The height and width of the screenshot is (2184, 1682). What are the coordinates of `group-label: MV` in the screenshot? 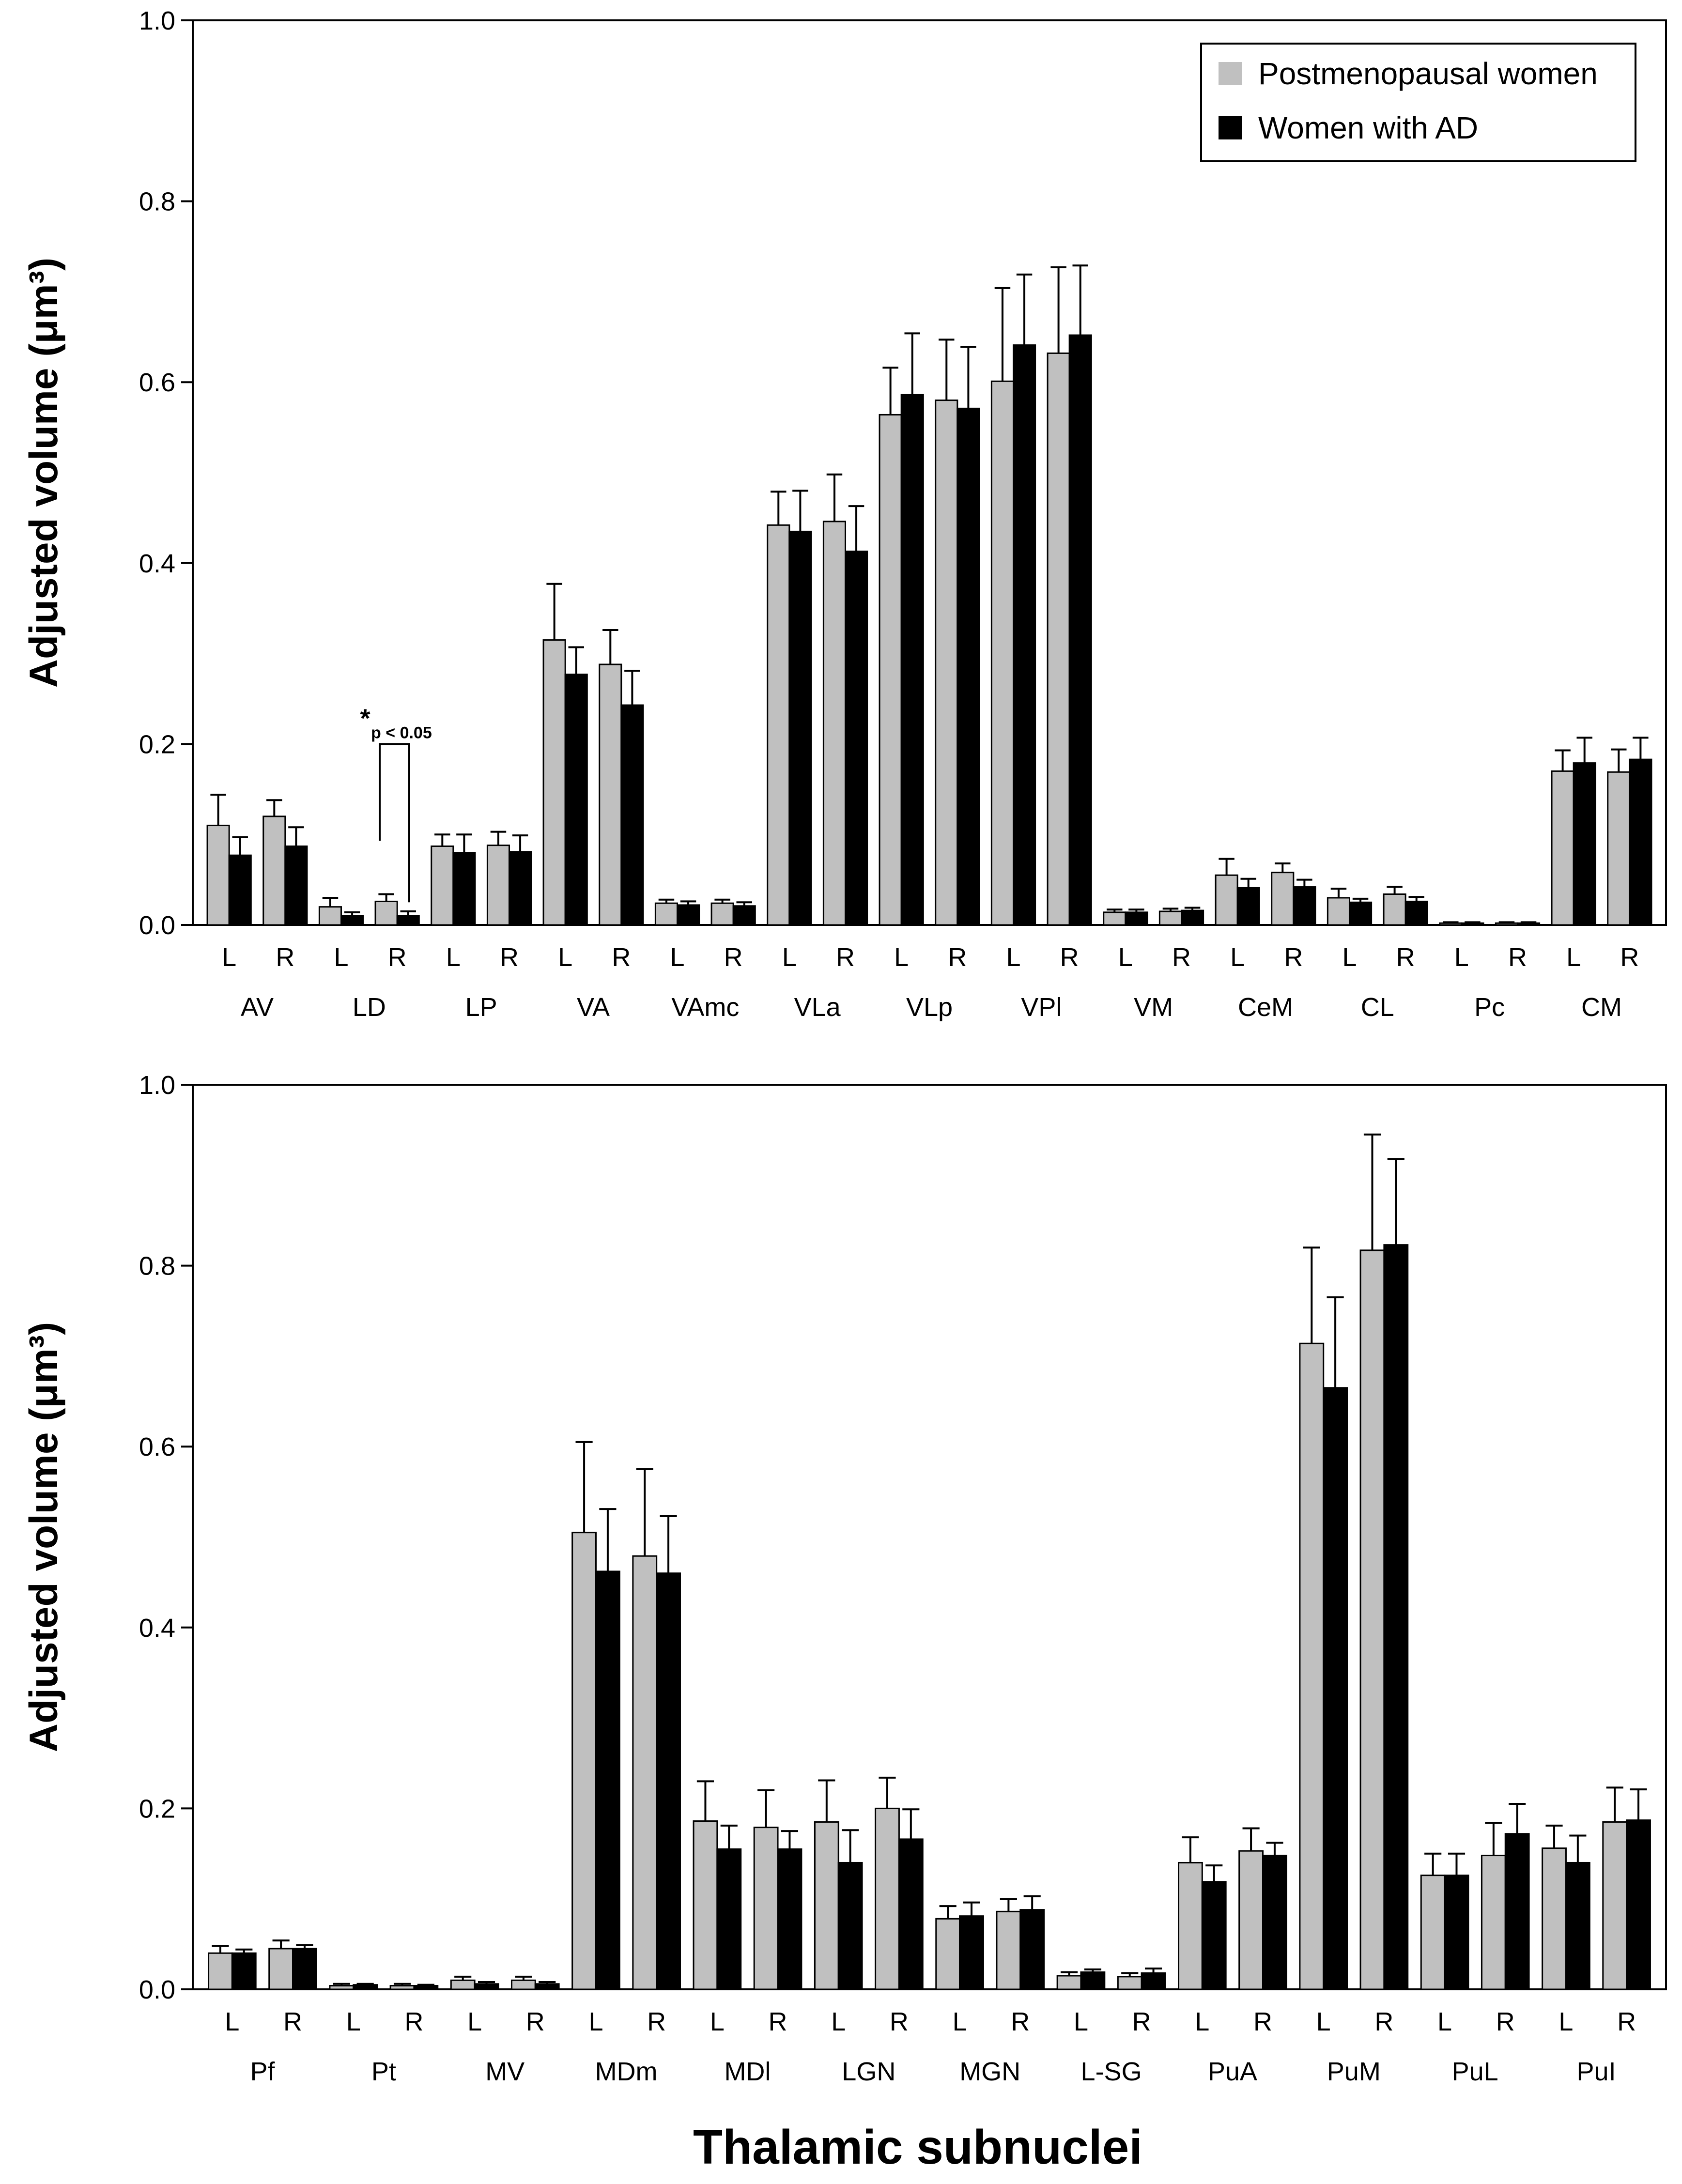 It's located at (505, 2071).